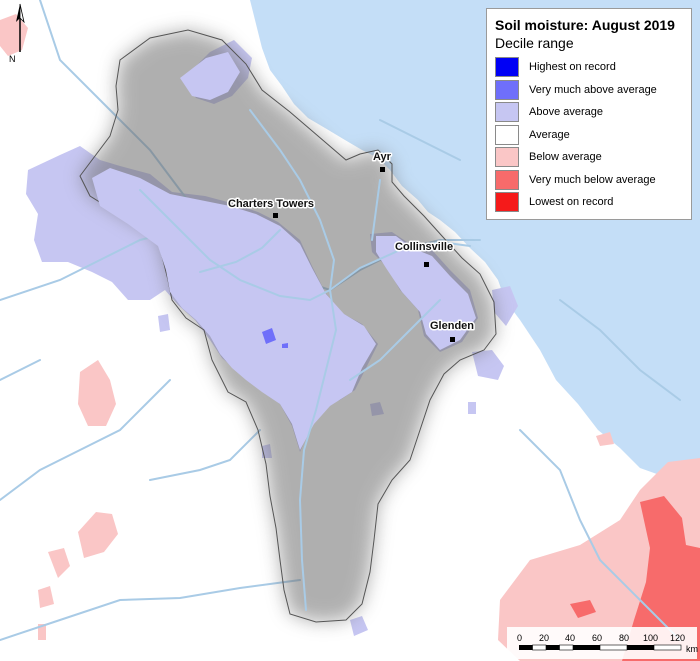  I want to click on legend-label: Very much below average, so click(592, 179).